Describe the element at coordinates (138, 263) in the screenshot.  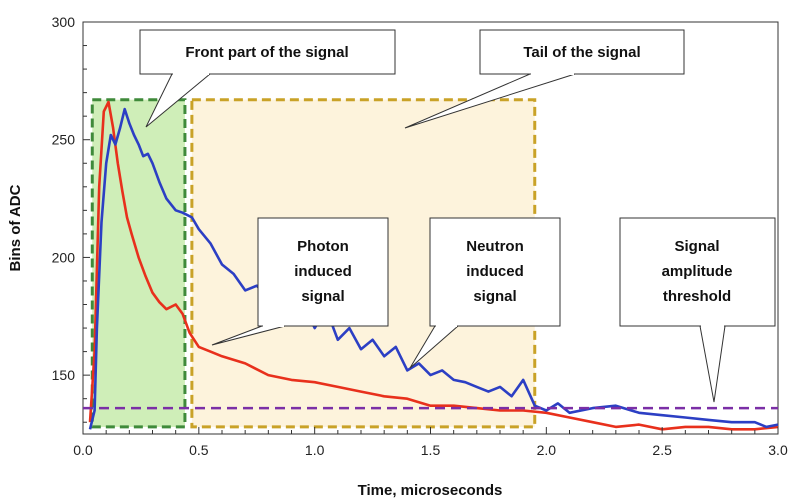
I see `region-front` at that location.